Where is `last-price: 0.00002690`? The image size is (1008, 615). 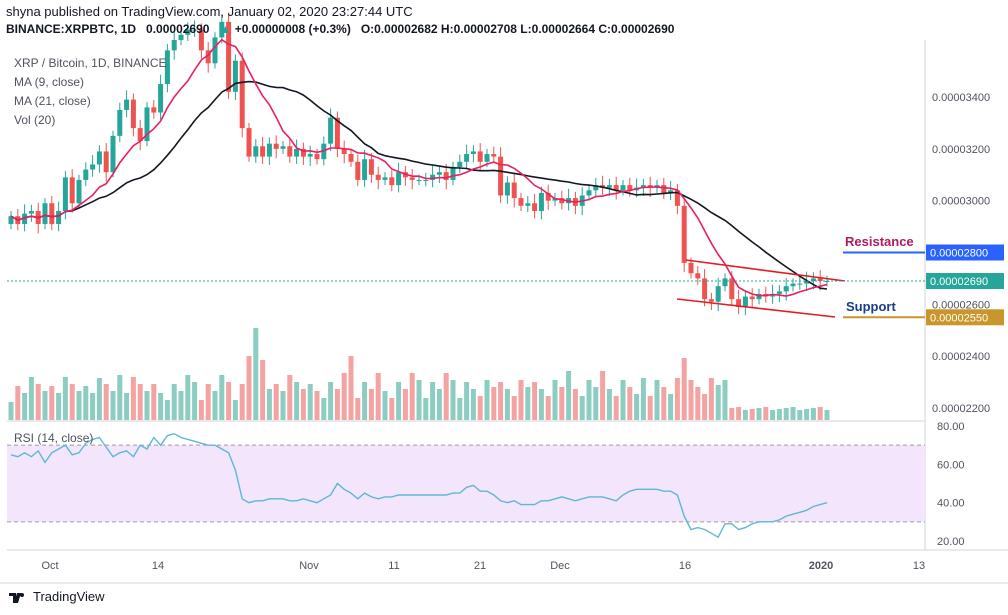
last-price: 0.00002690 is located at coordinates (178, 29).